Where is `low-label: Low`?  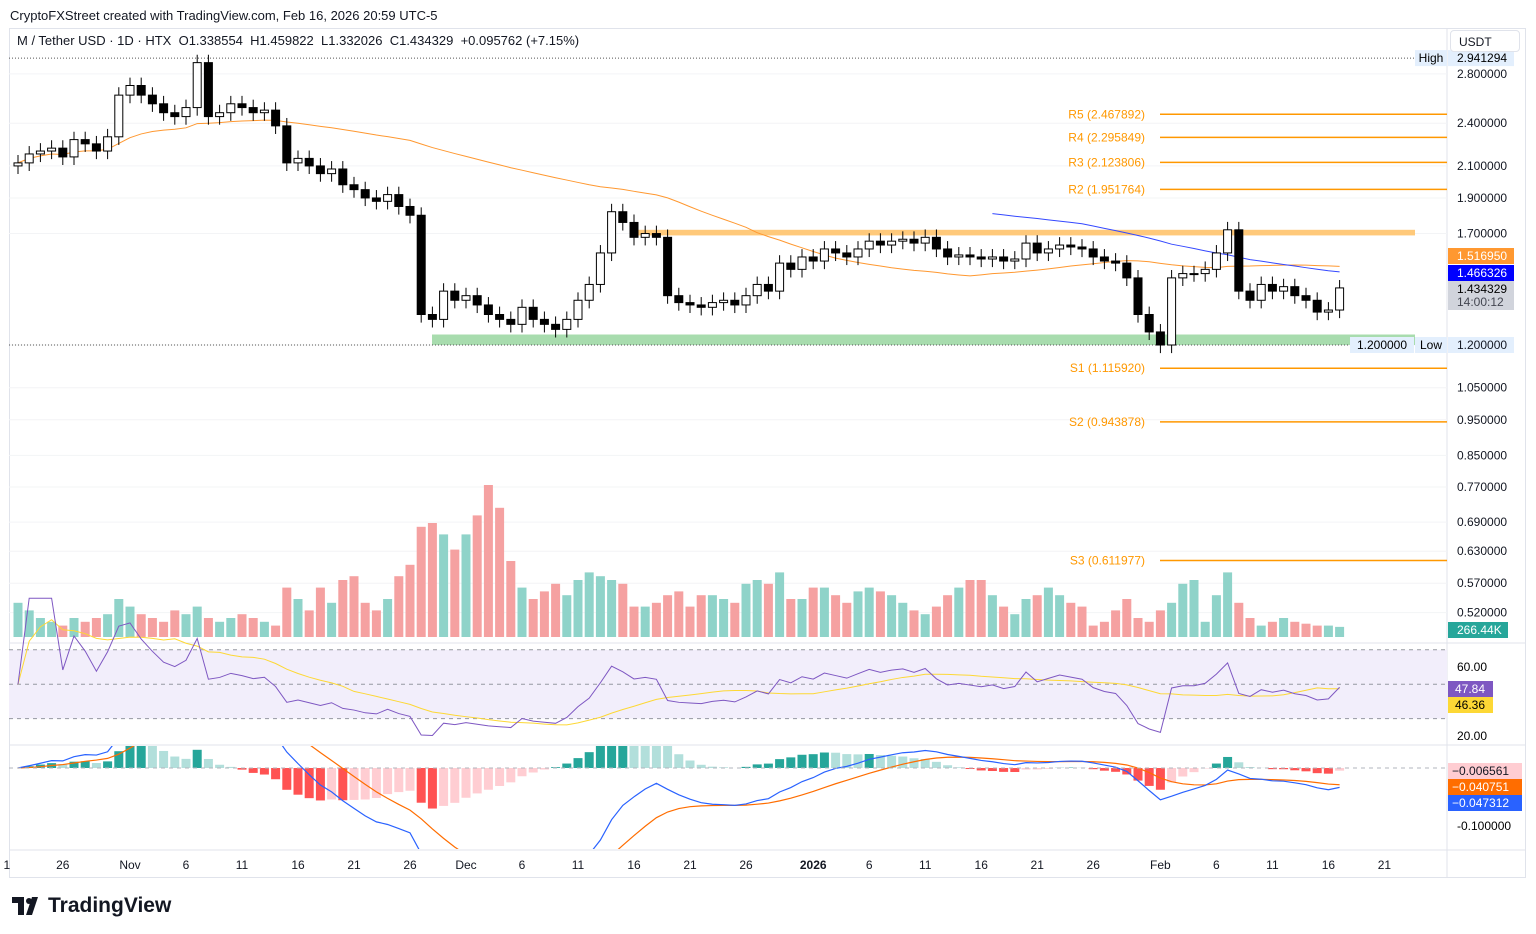
low-label: Low is located at coordinates (1431, 345).